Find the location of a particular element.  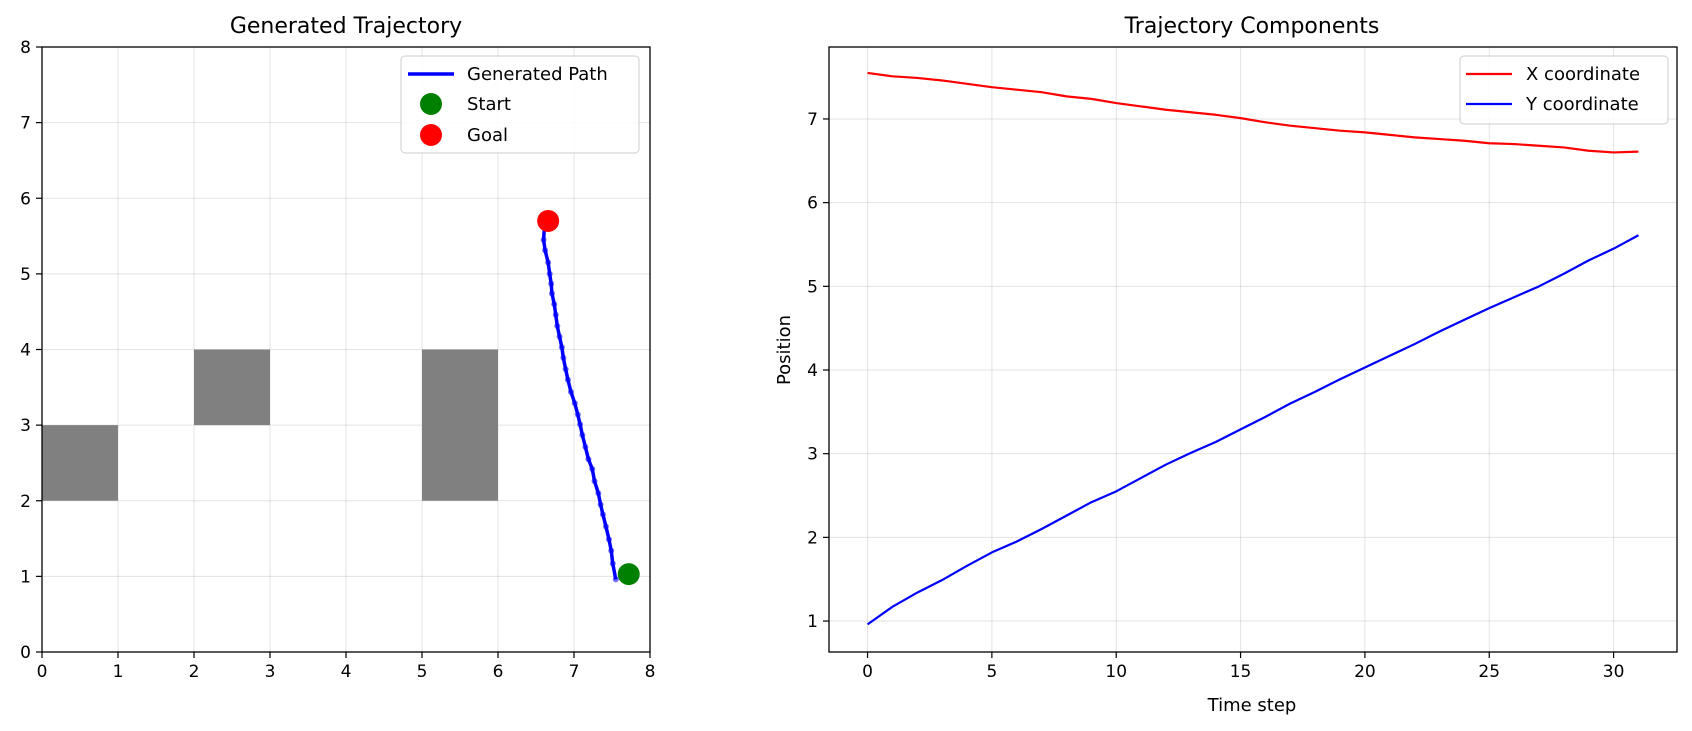

time-tick-label-4: 20 is located at coordinates (1365, 672).